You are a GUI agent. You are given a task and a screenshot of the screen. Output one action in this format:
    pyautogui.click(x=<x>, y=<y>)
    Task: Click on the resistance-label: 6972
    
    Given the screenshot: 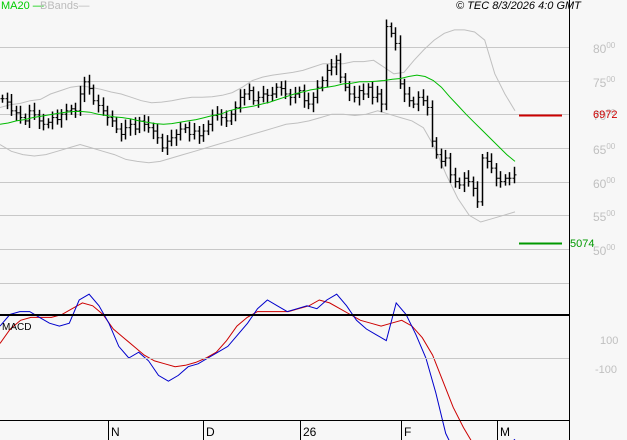 What is the action you would take?
    pyautogui.click(x=605, y=115)
    